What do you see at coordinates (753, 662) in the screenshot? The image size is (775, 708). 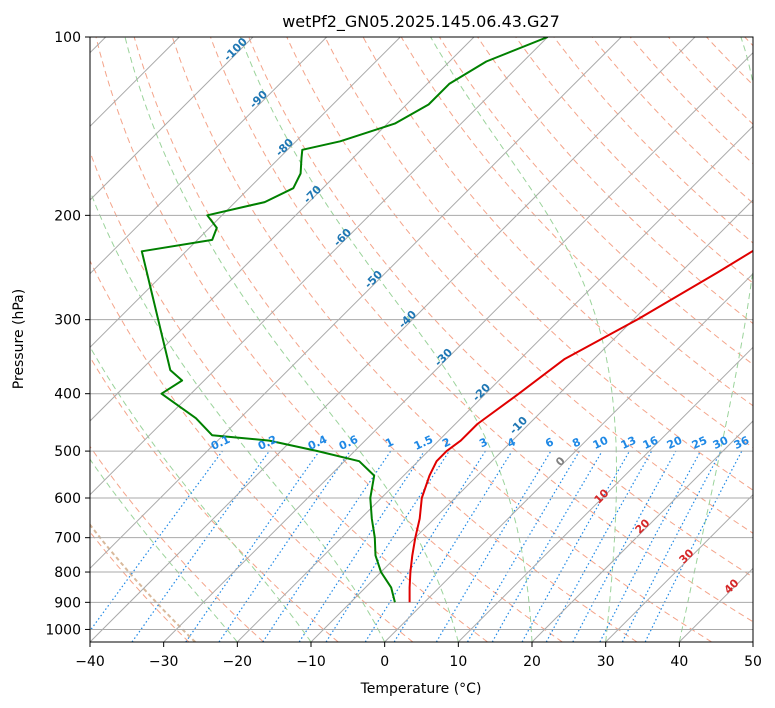 I see `x-tick-label: 50` at bounding box center [753, 662].